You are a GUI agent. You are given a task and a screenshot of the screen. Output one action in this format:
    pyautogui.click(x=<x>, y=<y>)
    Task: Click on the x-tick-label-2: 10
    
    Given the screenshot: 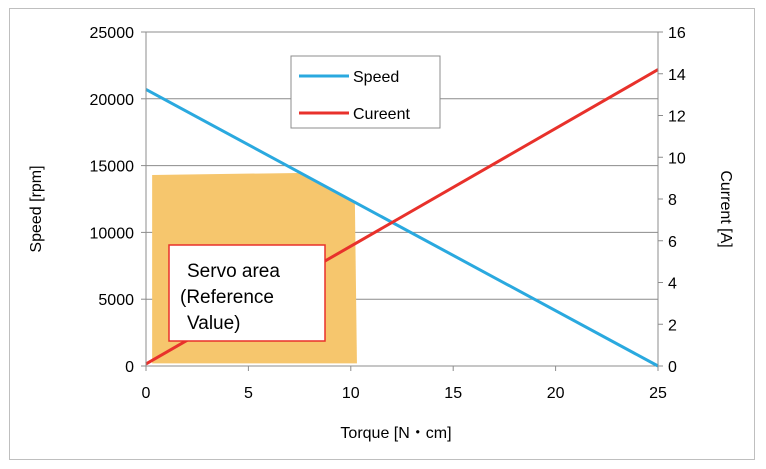 What is the action you would take?
    pyautogui.click(x=351, y=393)
    